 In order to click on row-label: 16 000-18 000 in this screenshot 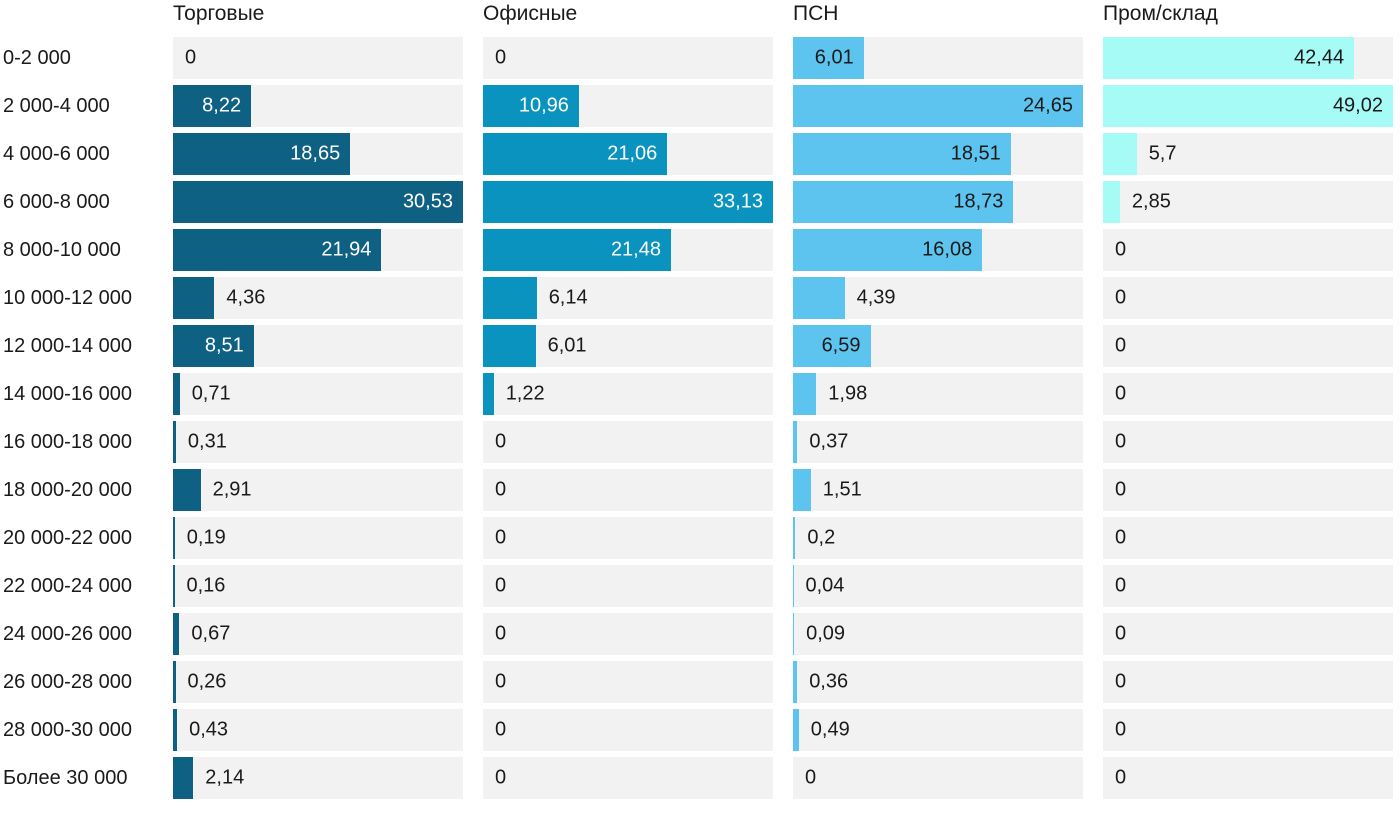, I will do `click(68, 441)`.